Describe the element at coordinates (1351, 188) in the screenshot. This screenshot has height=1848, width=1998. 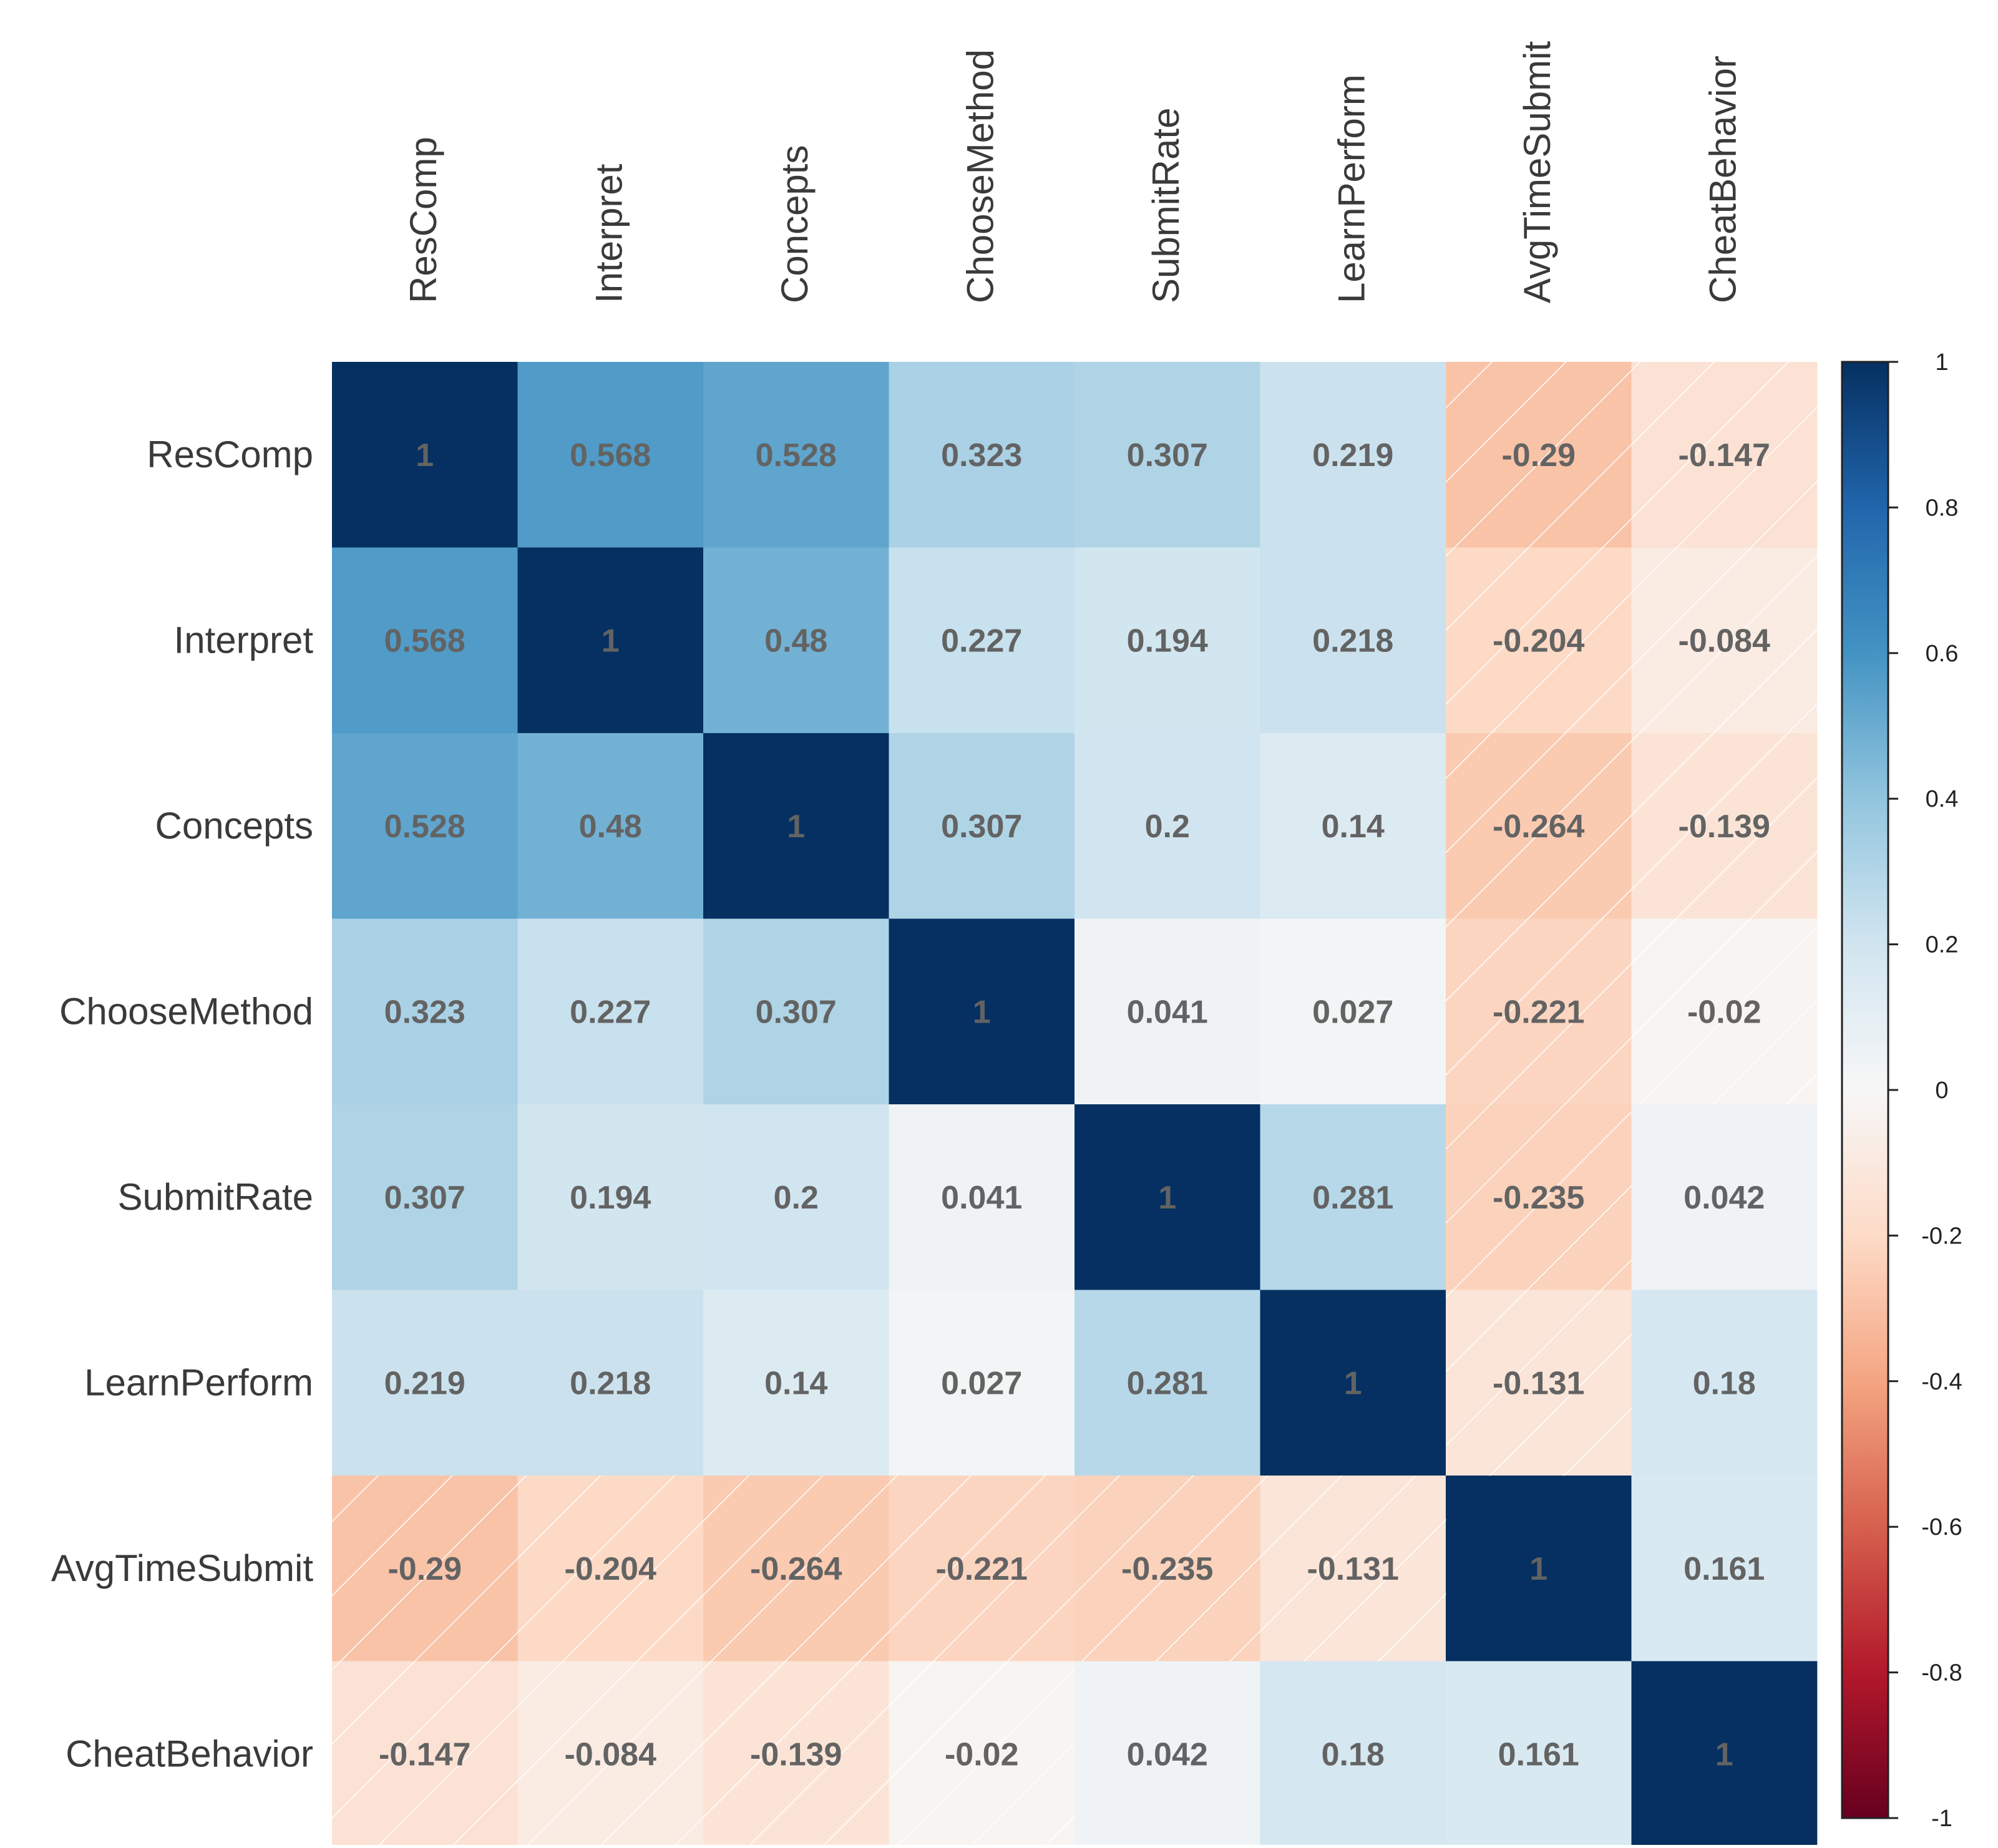
I see `column-label-learn-perform: LearnPerform` at that location.